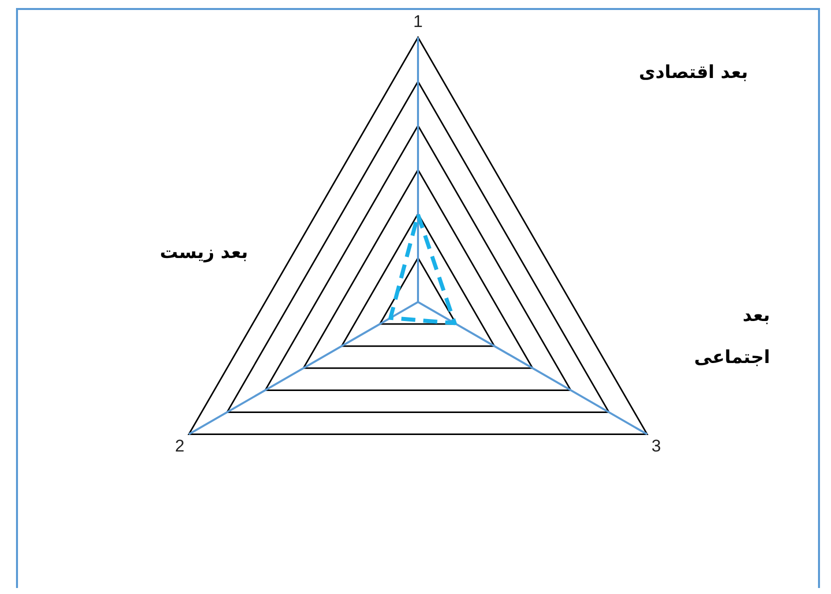  What do you see at coordinates (203, 253) in the screenshot?
I see `text: بعد زیست` at bounding box center [203, 253].